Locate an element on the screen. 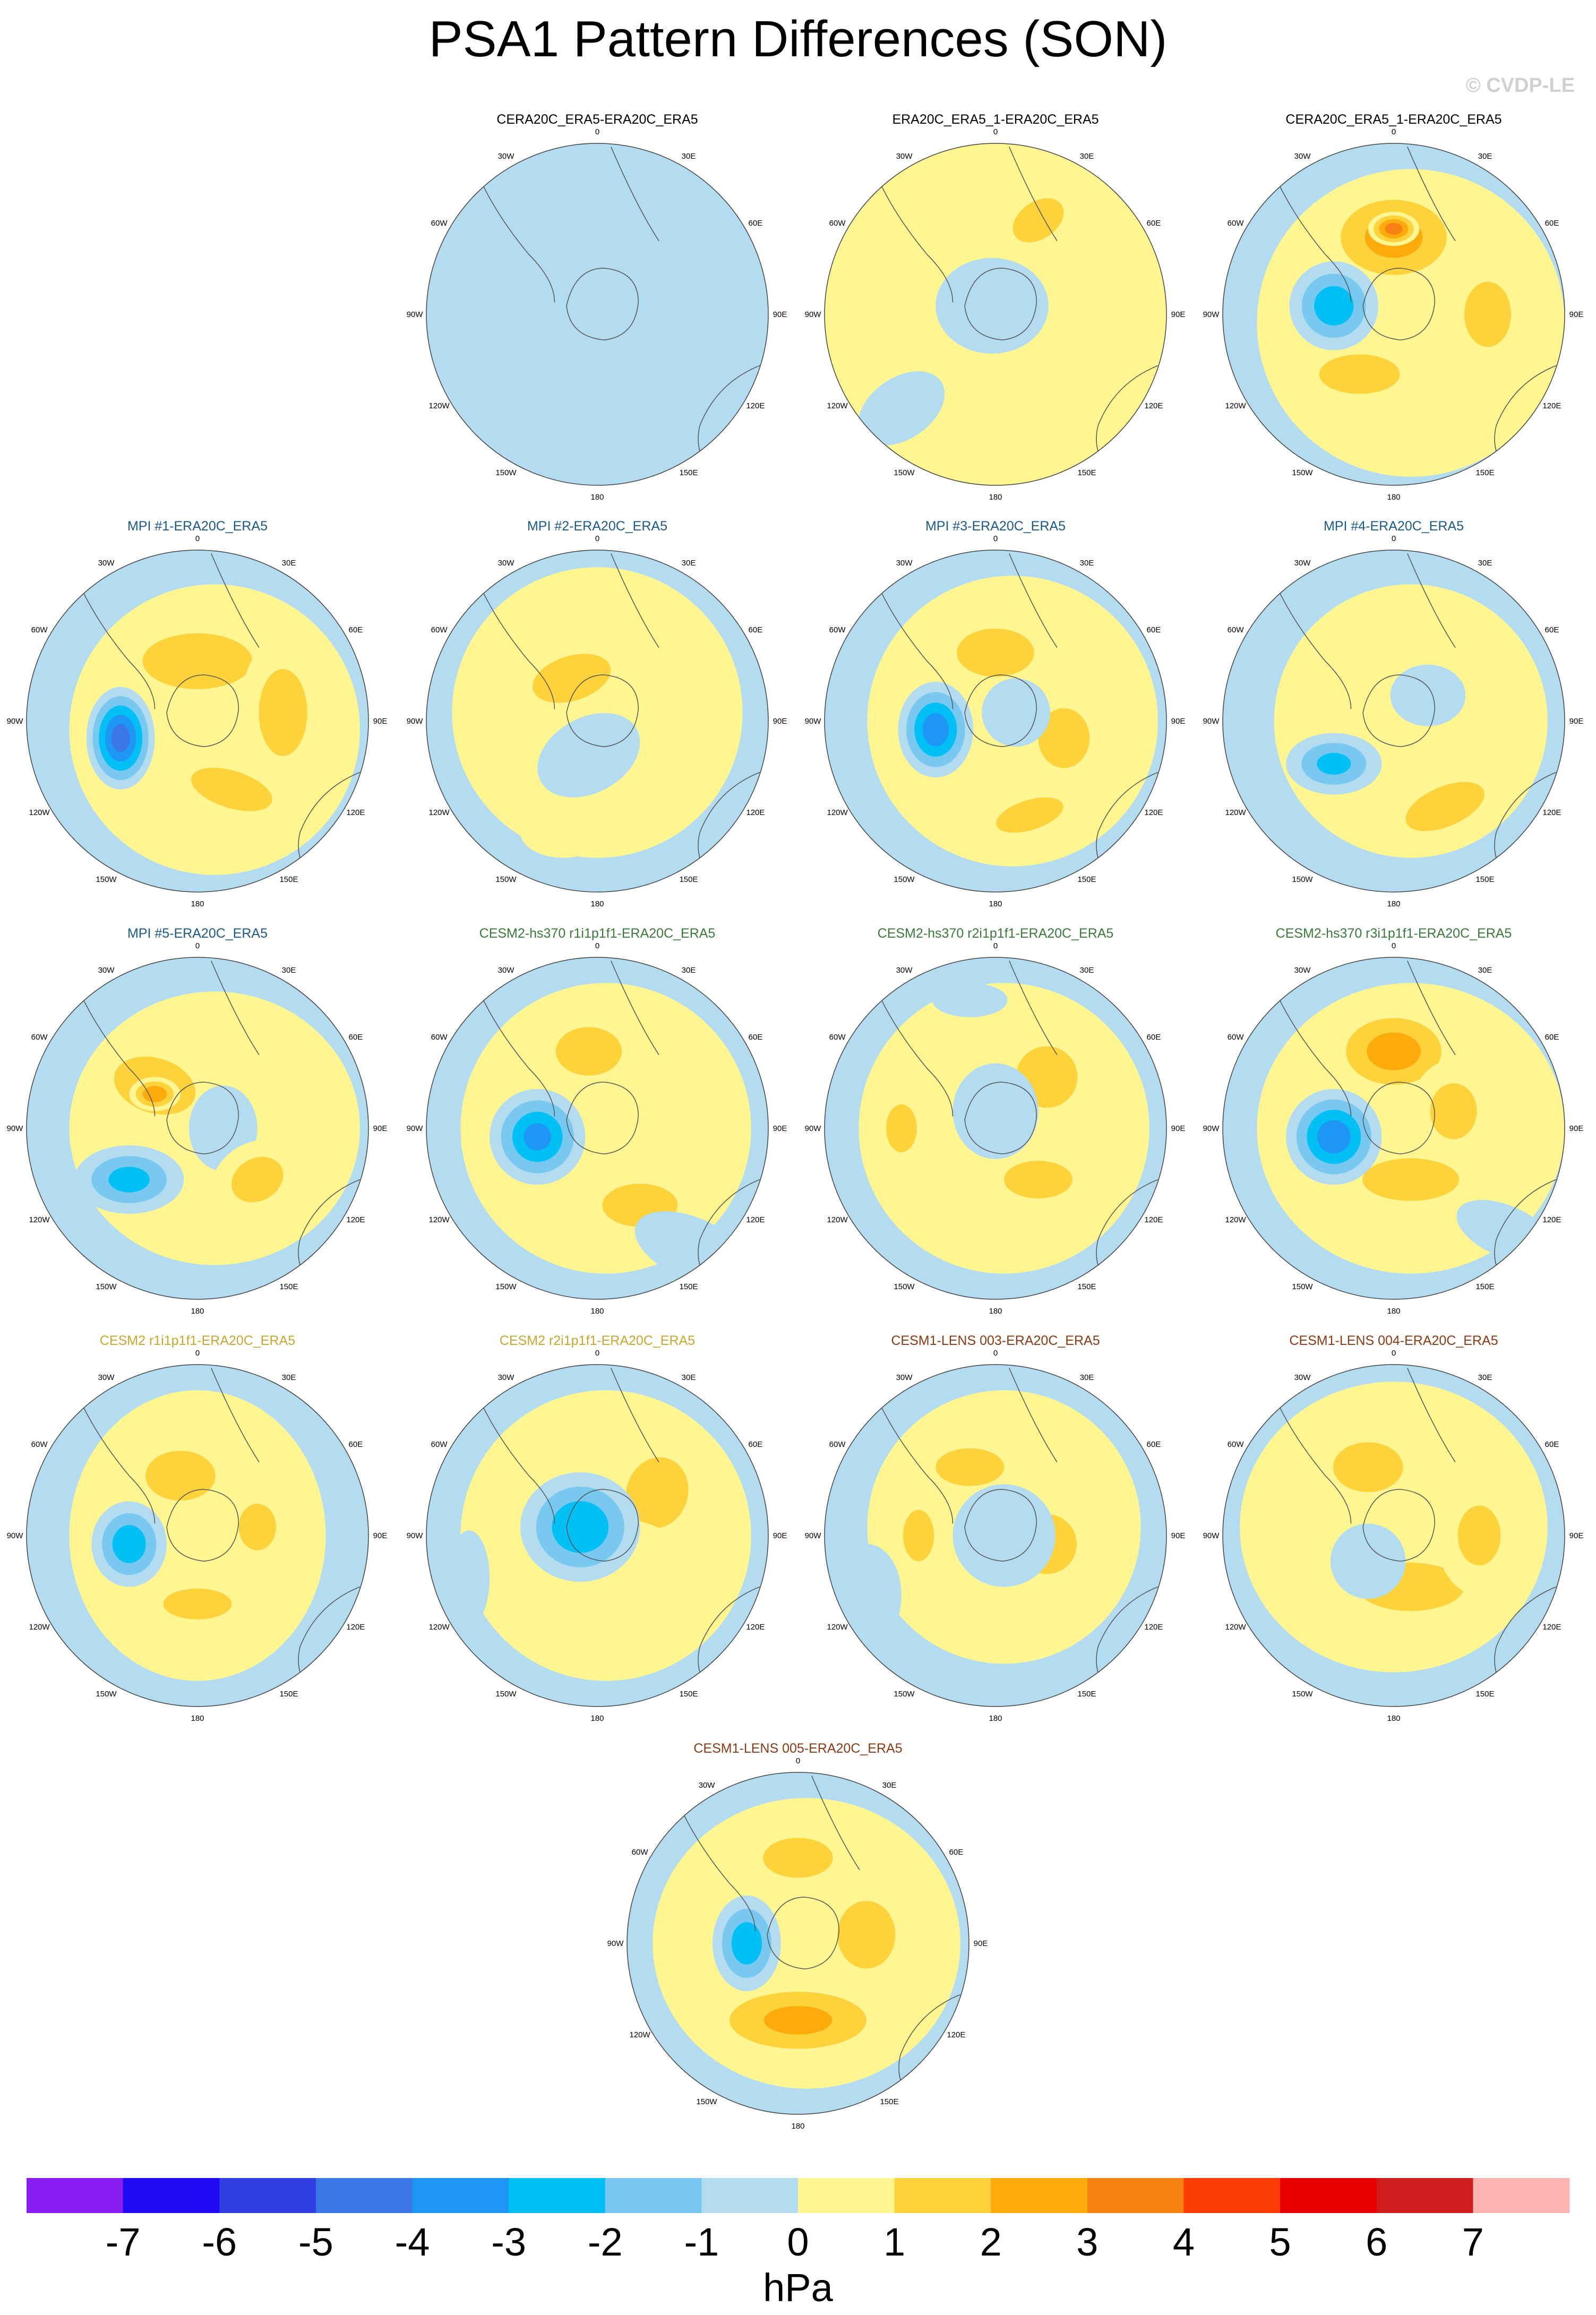  colorbar is located at coordinates (798, 2195).